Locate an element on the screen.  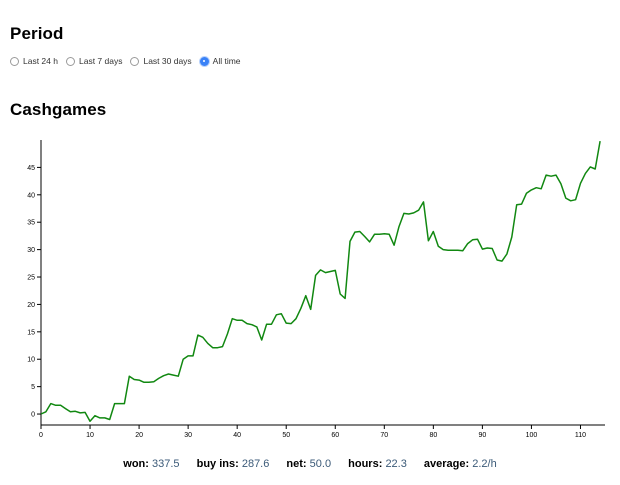
stat-buy-ins: buy ins: 287.6 is located at coordinates (233, 464).